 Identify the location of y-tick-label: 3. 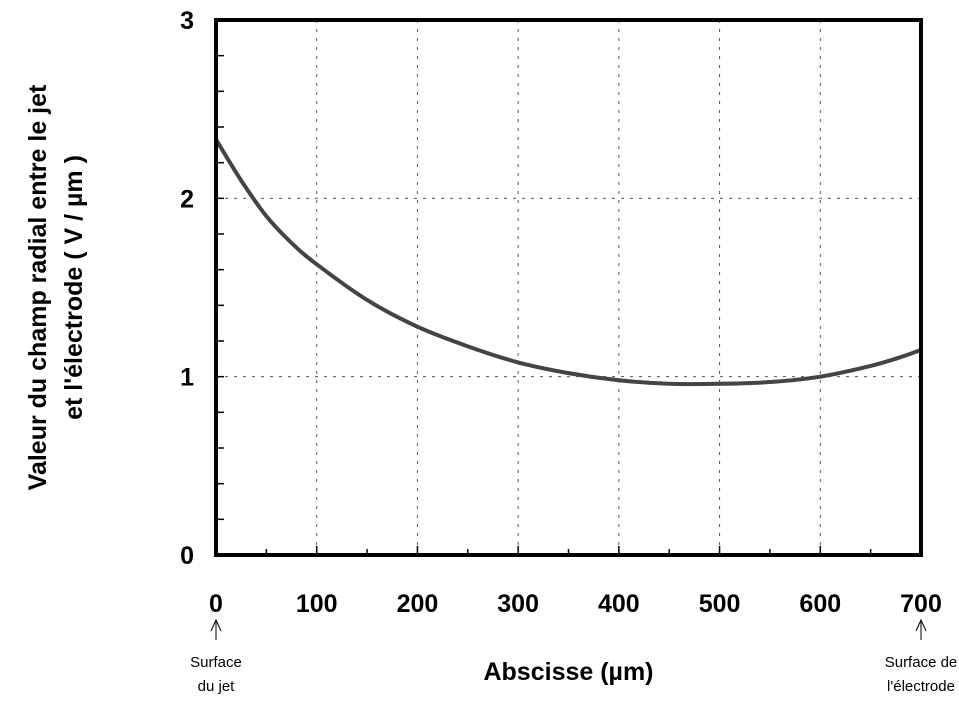
(187, 21).